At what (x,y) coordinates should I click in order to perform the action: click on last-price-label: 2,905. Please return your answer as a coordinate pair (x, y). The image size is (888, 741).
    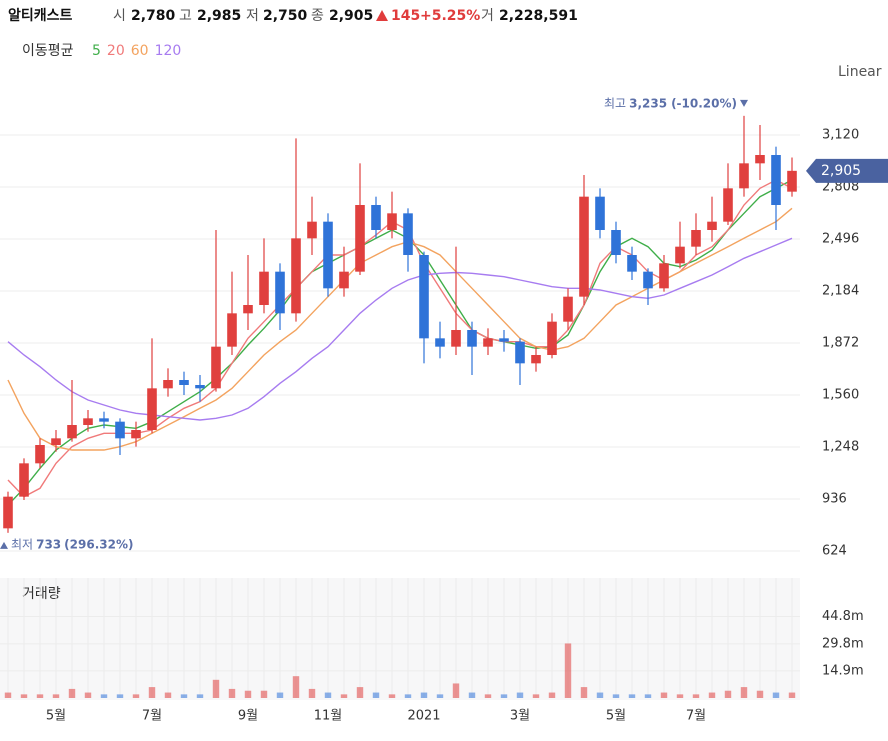
    Looking at the image, I should click on (841, 171).